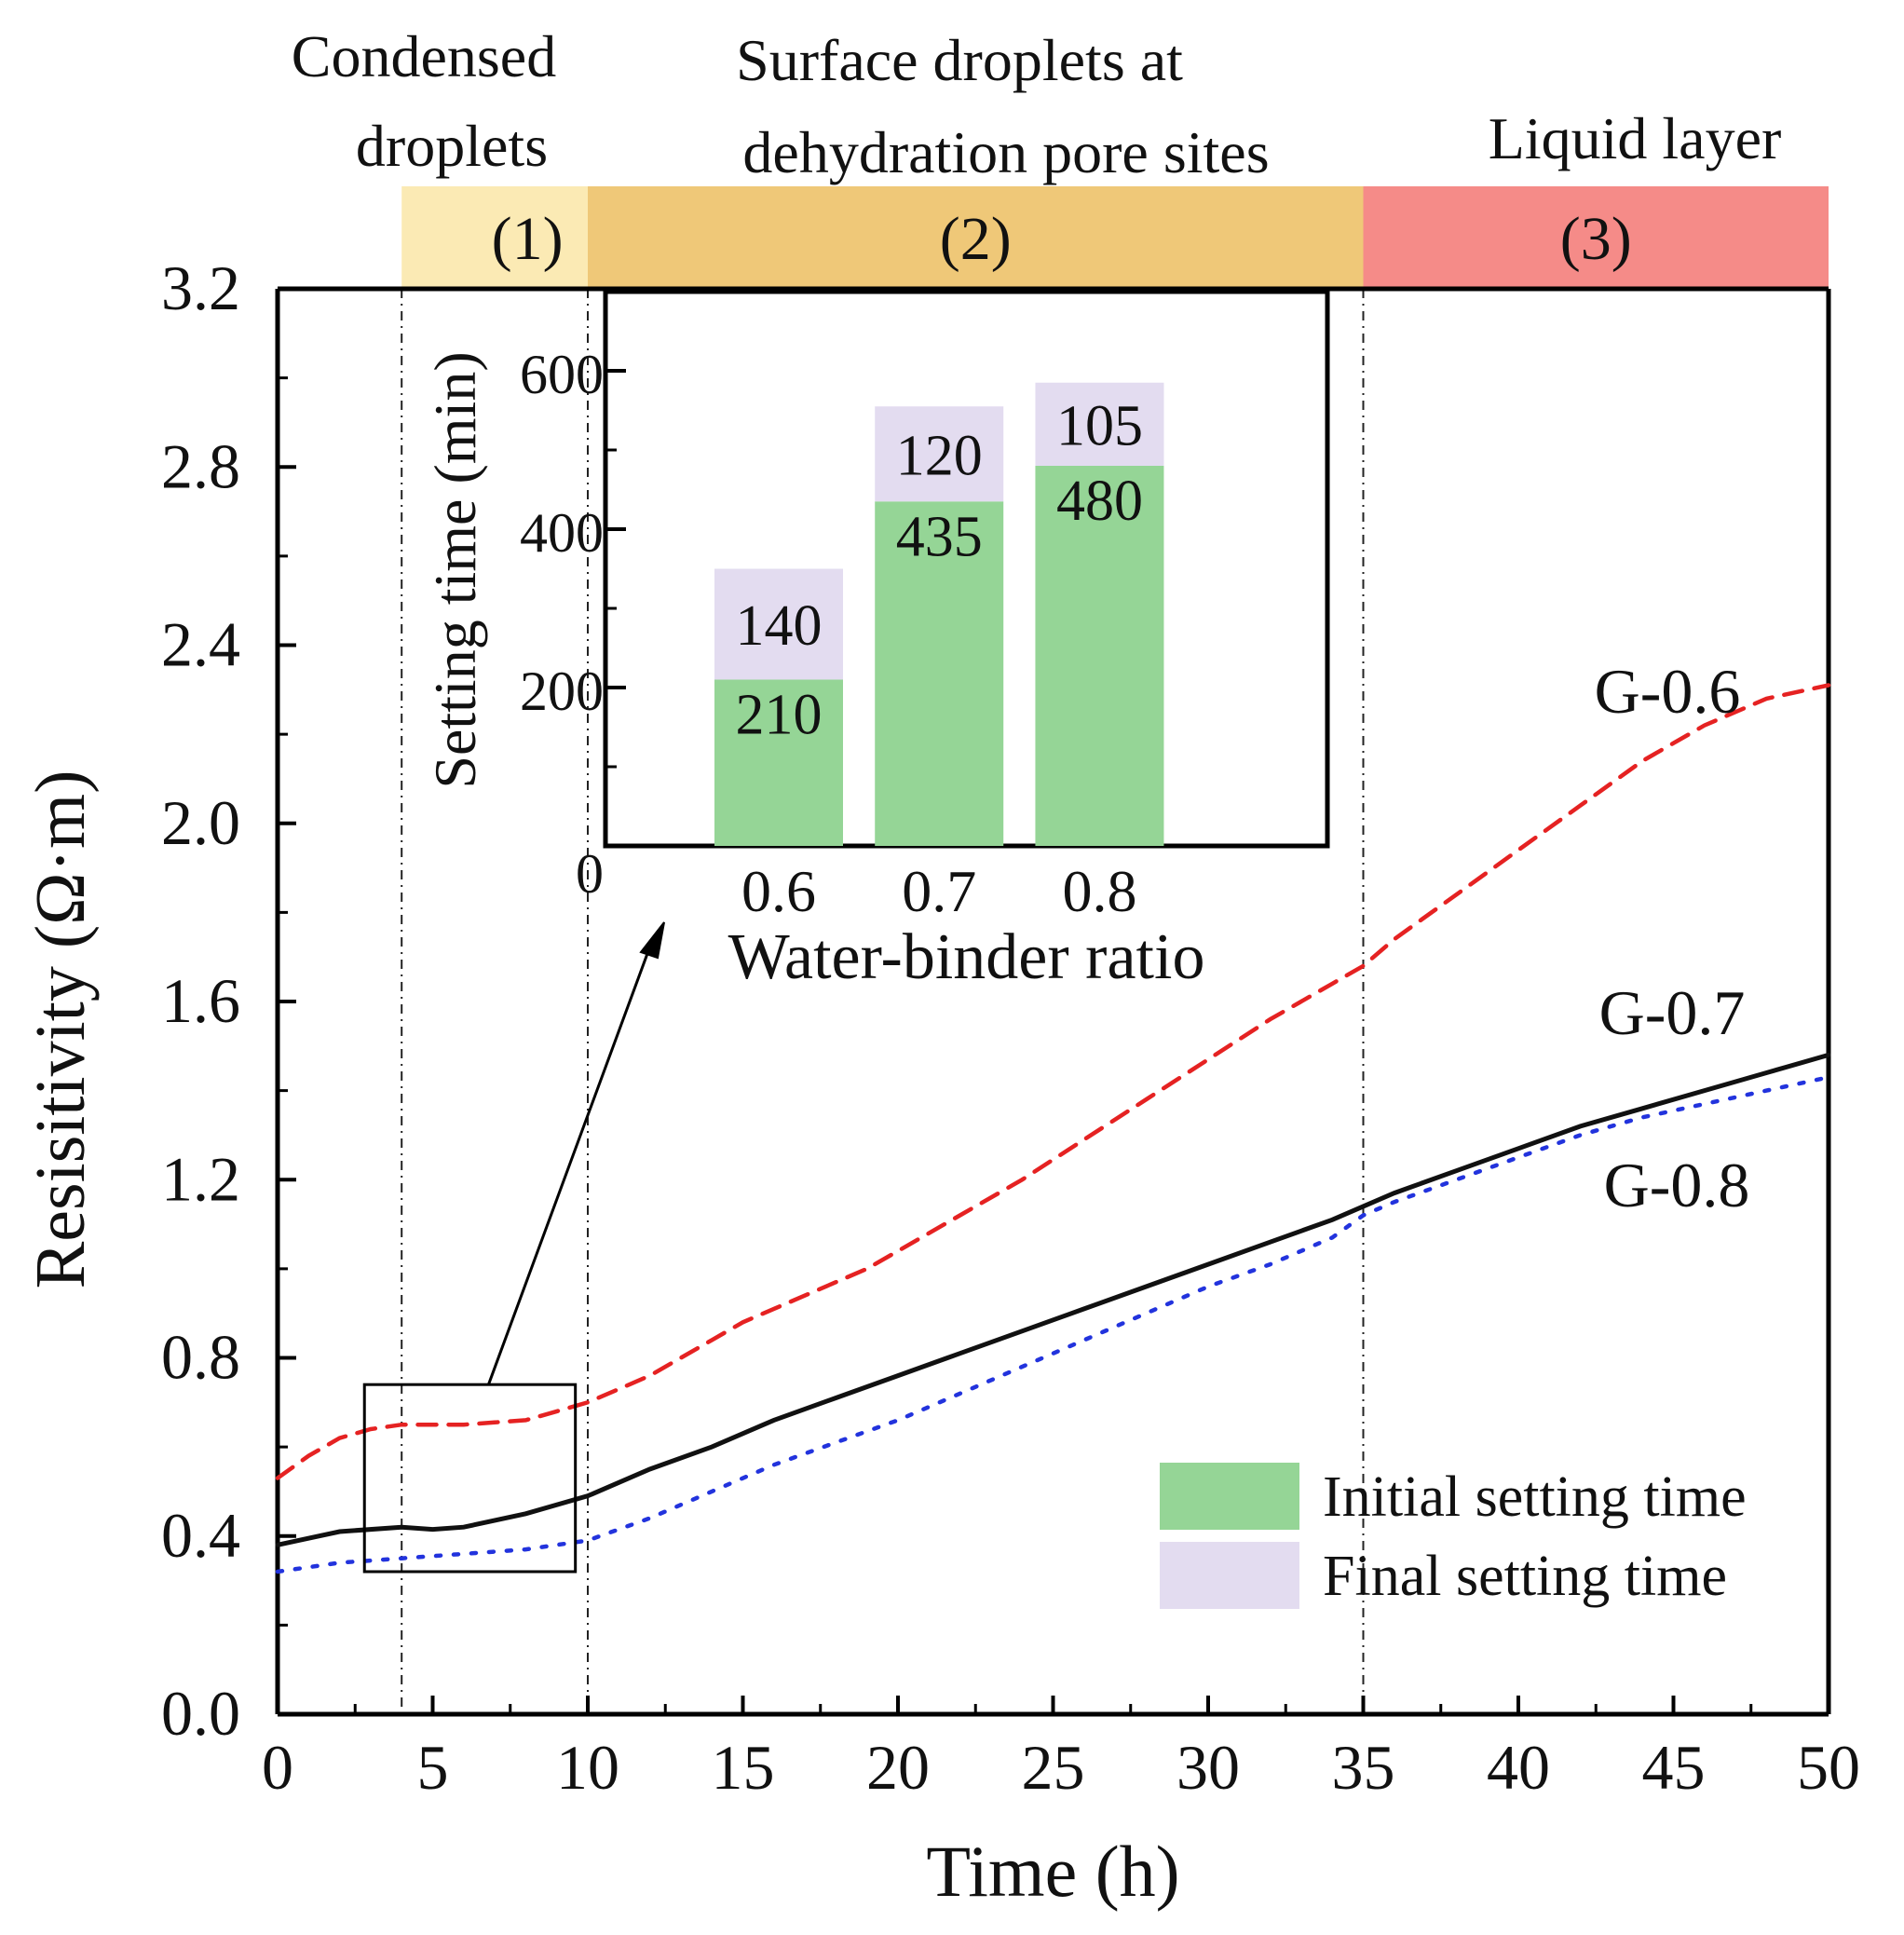  I want to click on inset-y-tick-label-0: 0, so click(590, 874).